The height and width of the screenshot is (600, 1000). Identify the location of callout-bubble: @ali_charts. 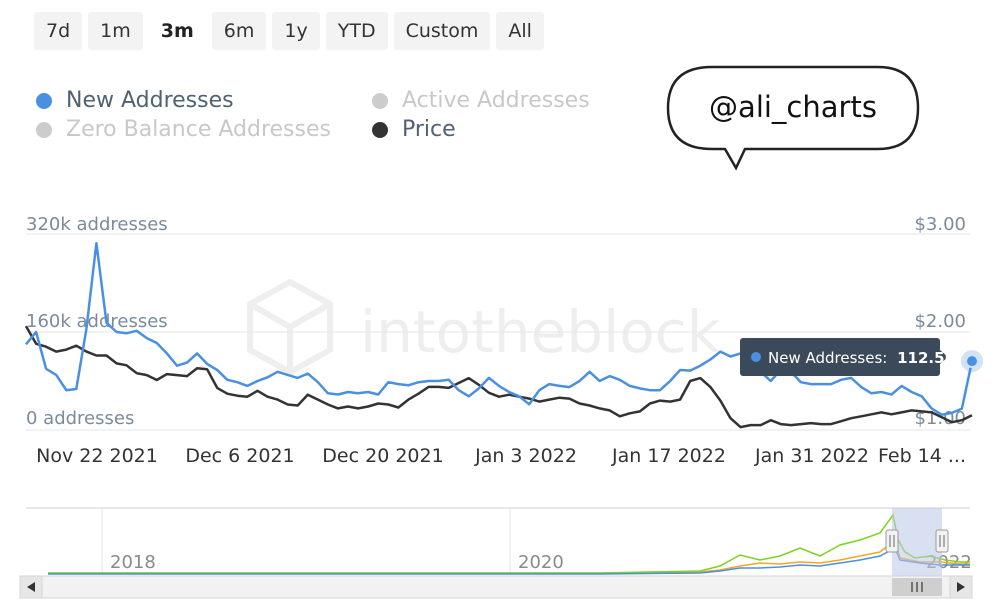
(793, 118).